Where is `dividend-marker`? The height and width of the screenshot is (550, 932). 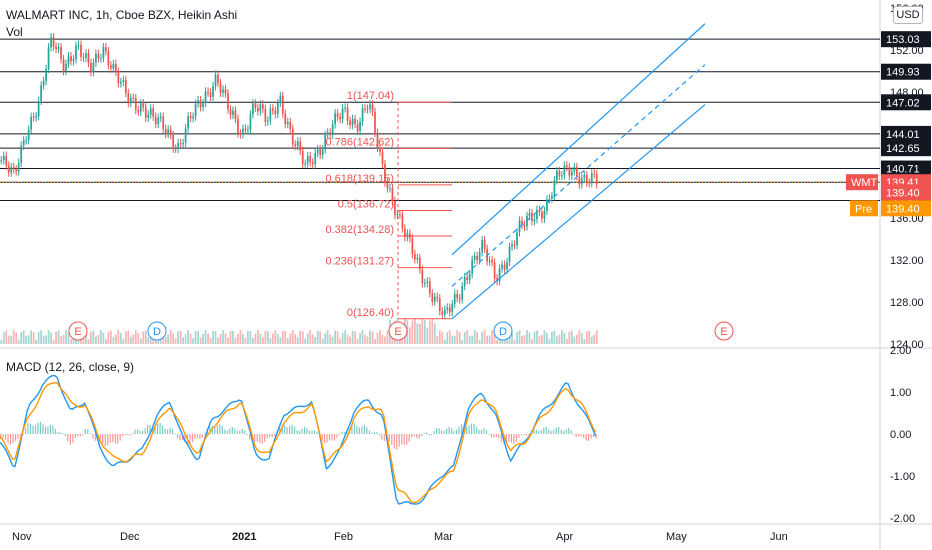 dividend-marker is located at coordinates (503, 331).